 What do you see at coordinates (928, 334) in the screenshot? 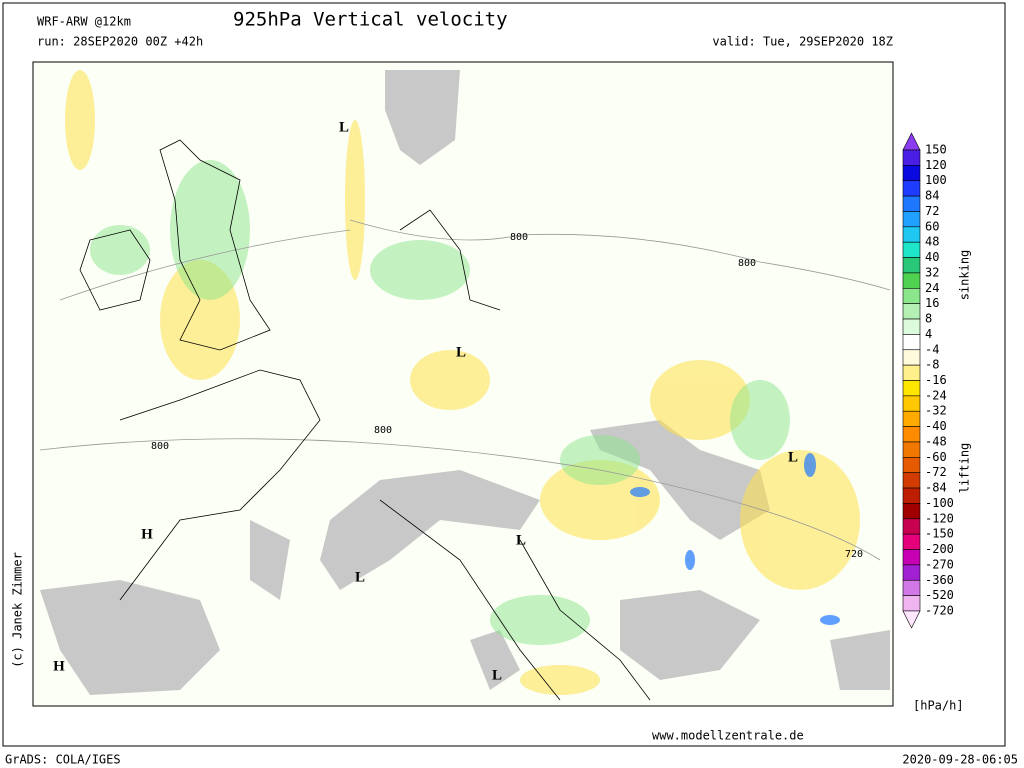
I see `colorbar-label: 4` at bounding box center [928, 334].